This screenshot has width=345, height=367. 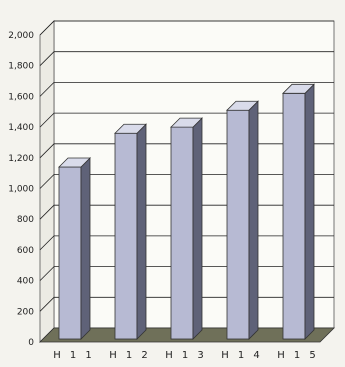 What do you see at coordinates (238, 224) in the screenshot?
I see `bar-front-H14` at bounding box center [238, 224].